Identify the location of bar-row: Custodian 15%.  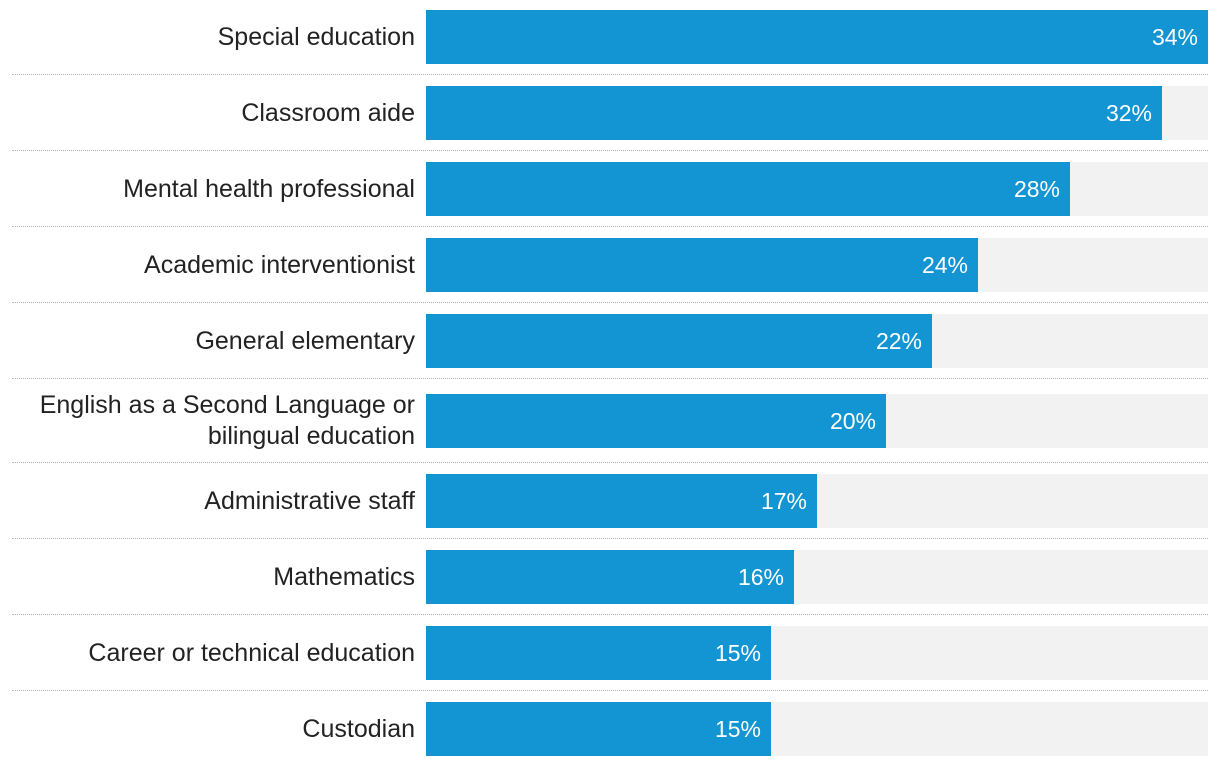
(610, 729).